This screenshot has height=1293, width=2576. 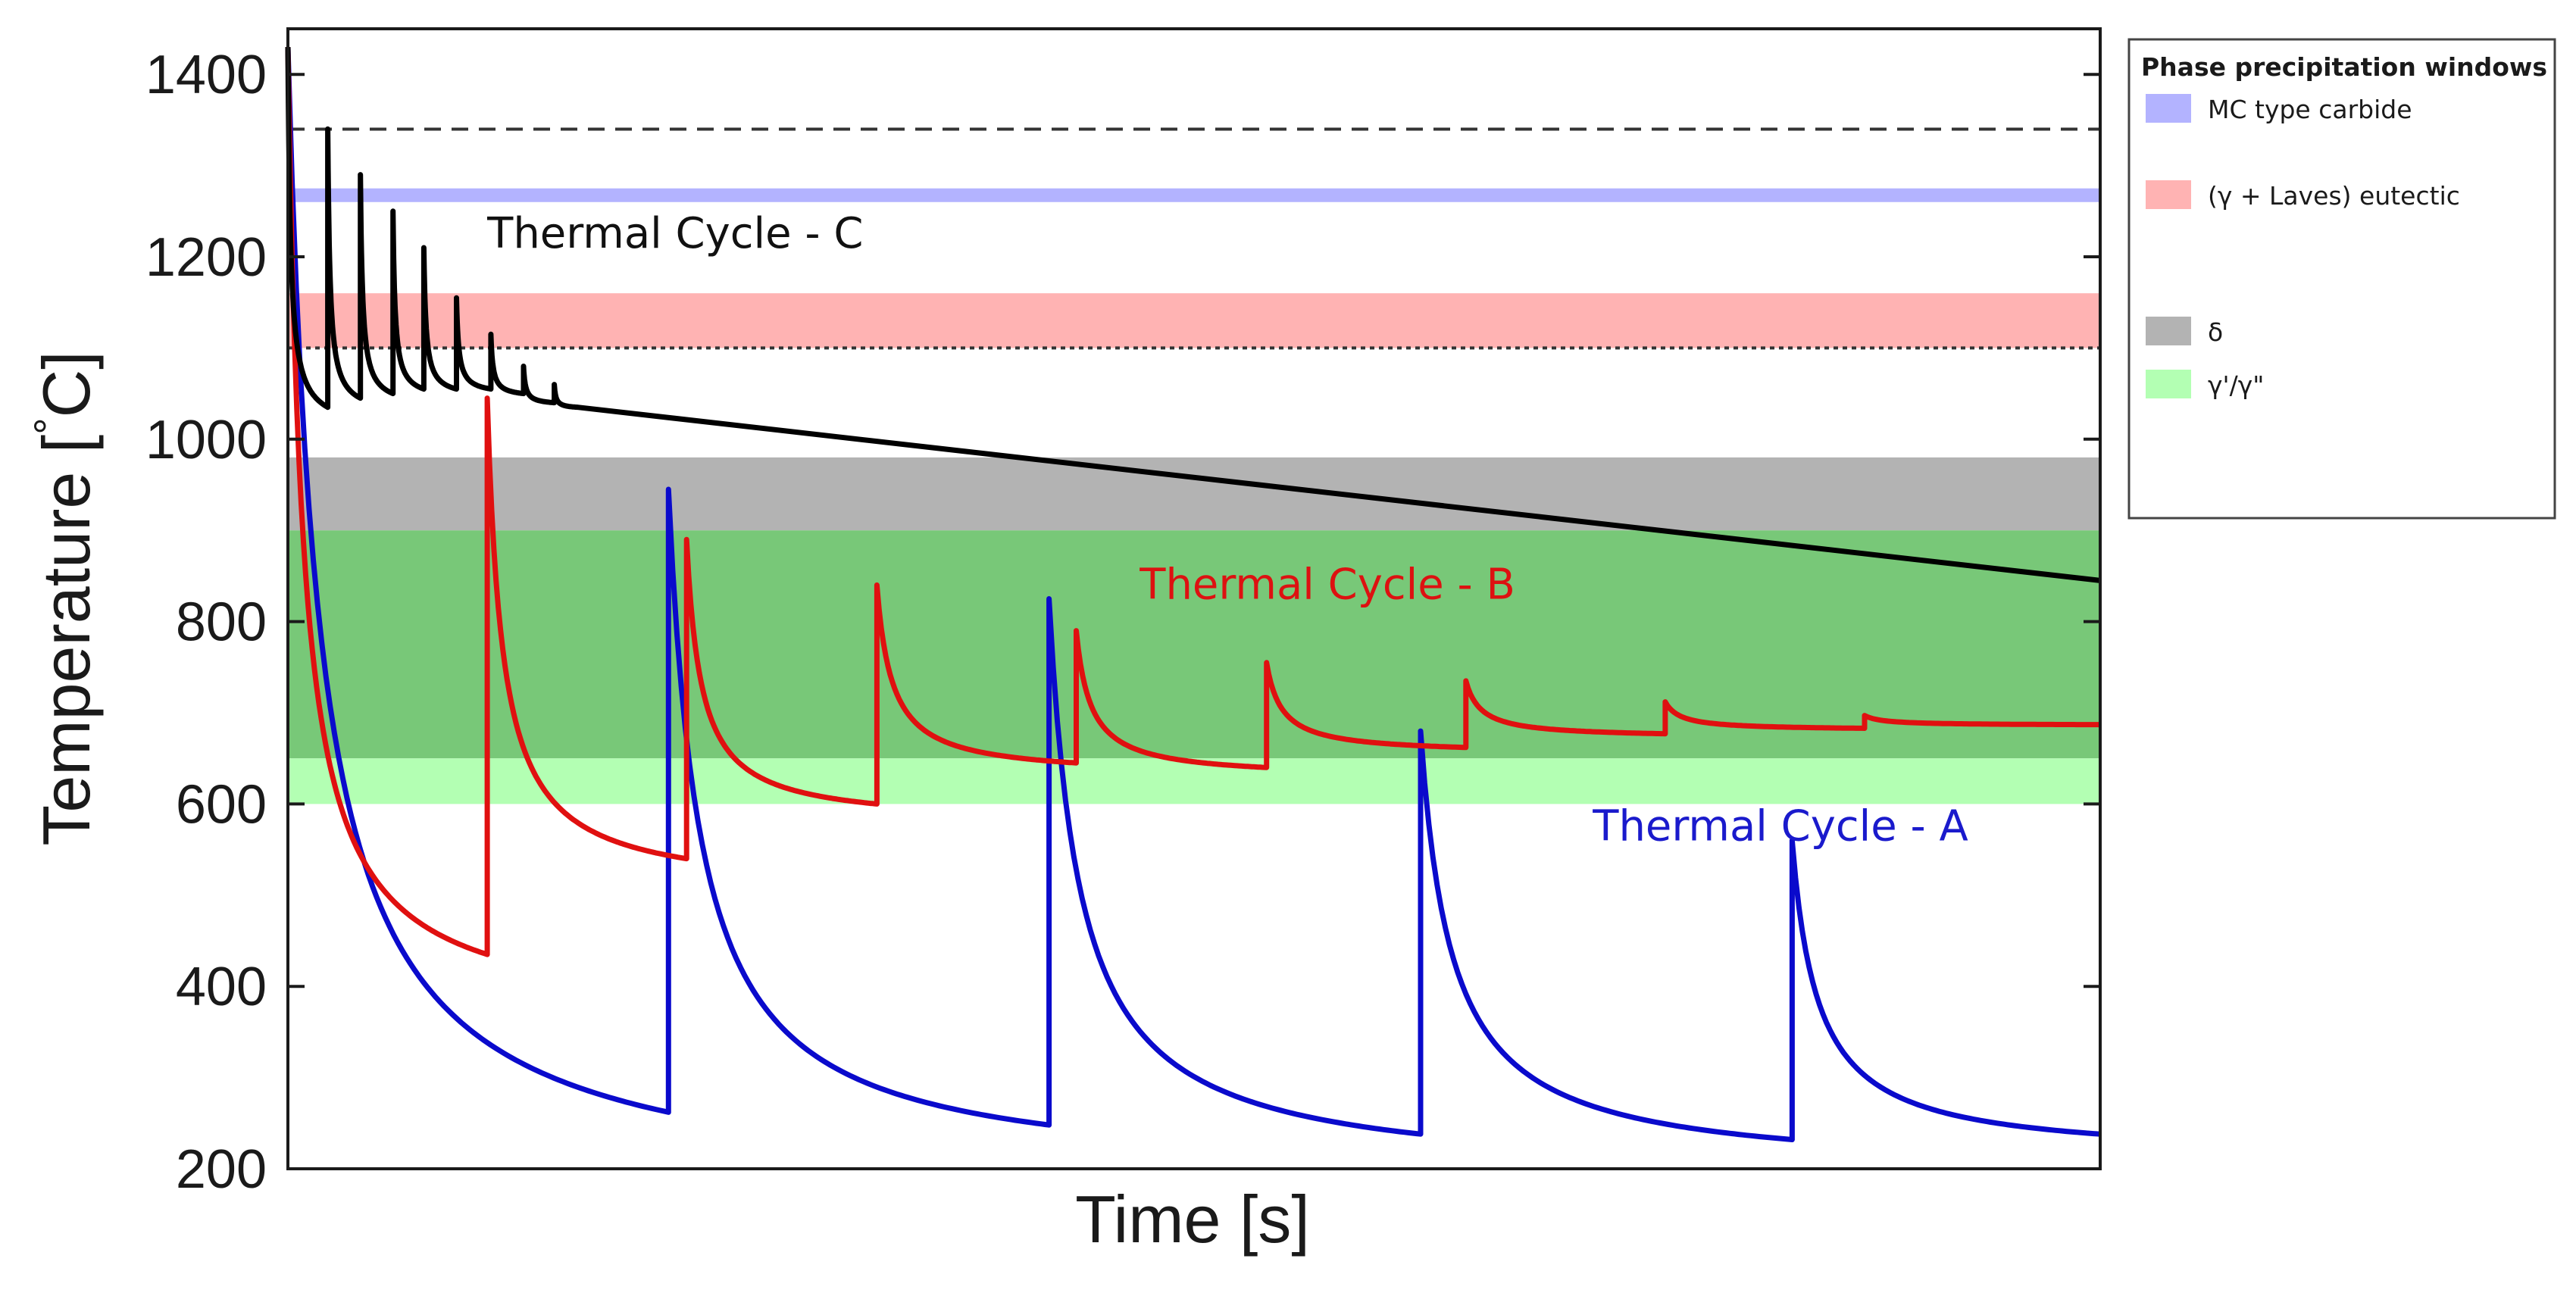 What do you see at coordinates (2236, 385) in the screenshot?
I see `legend-label: γ'/γ"` at bounding box center [2236, 385].